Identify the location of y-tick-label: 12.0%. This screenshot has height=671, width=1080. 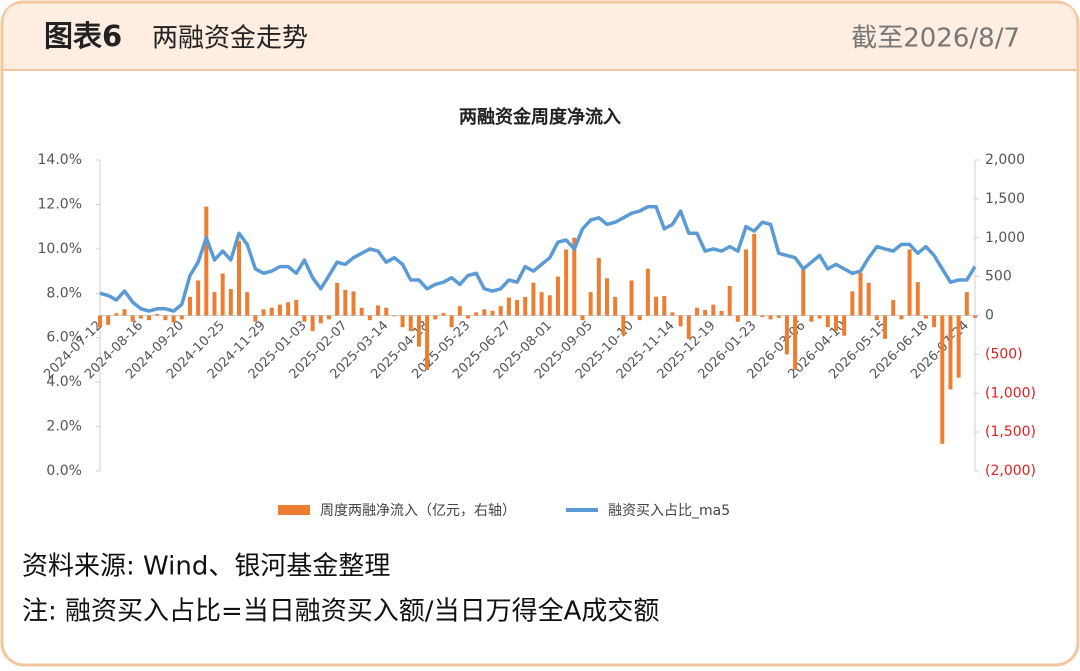
(60, 204).